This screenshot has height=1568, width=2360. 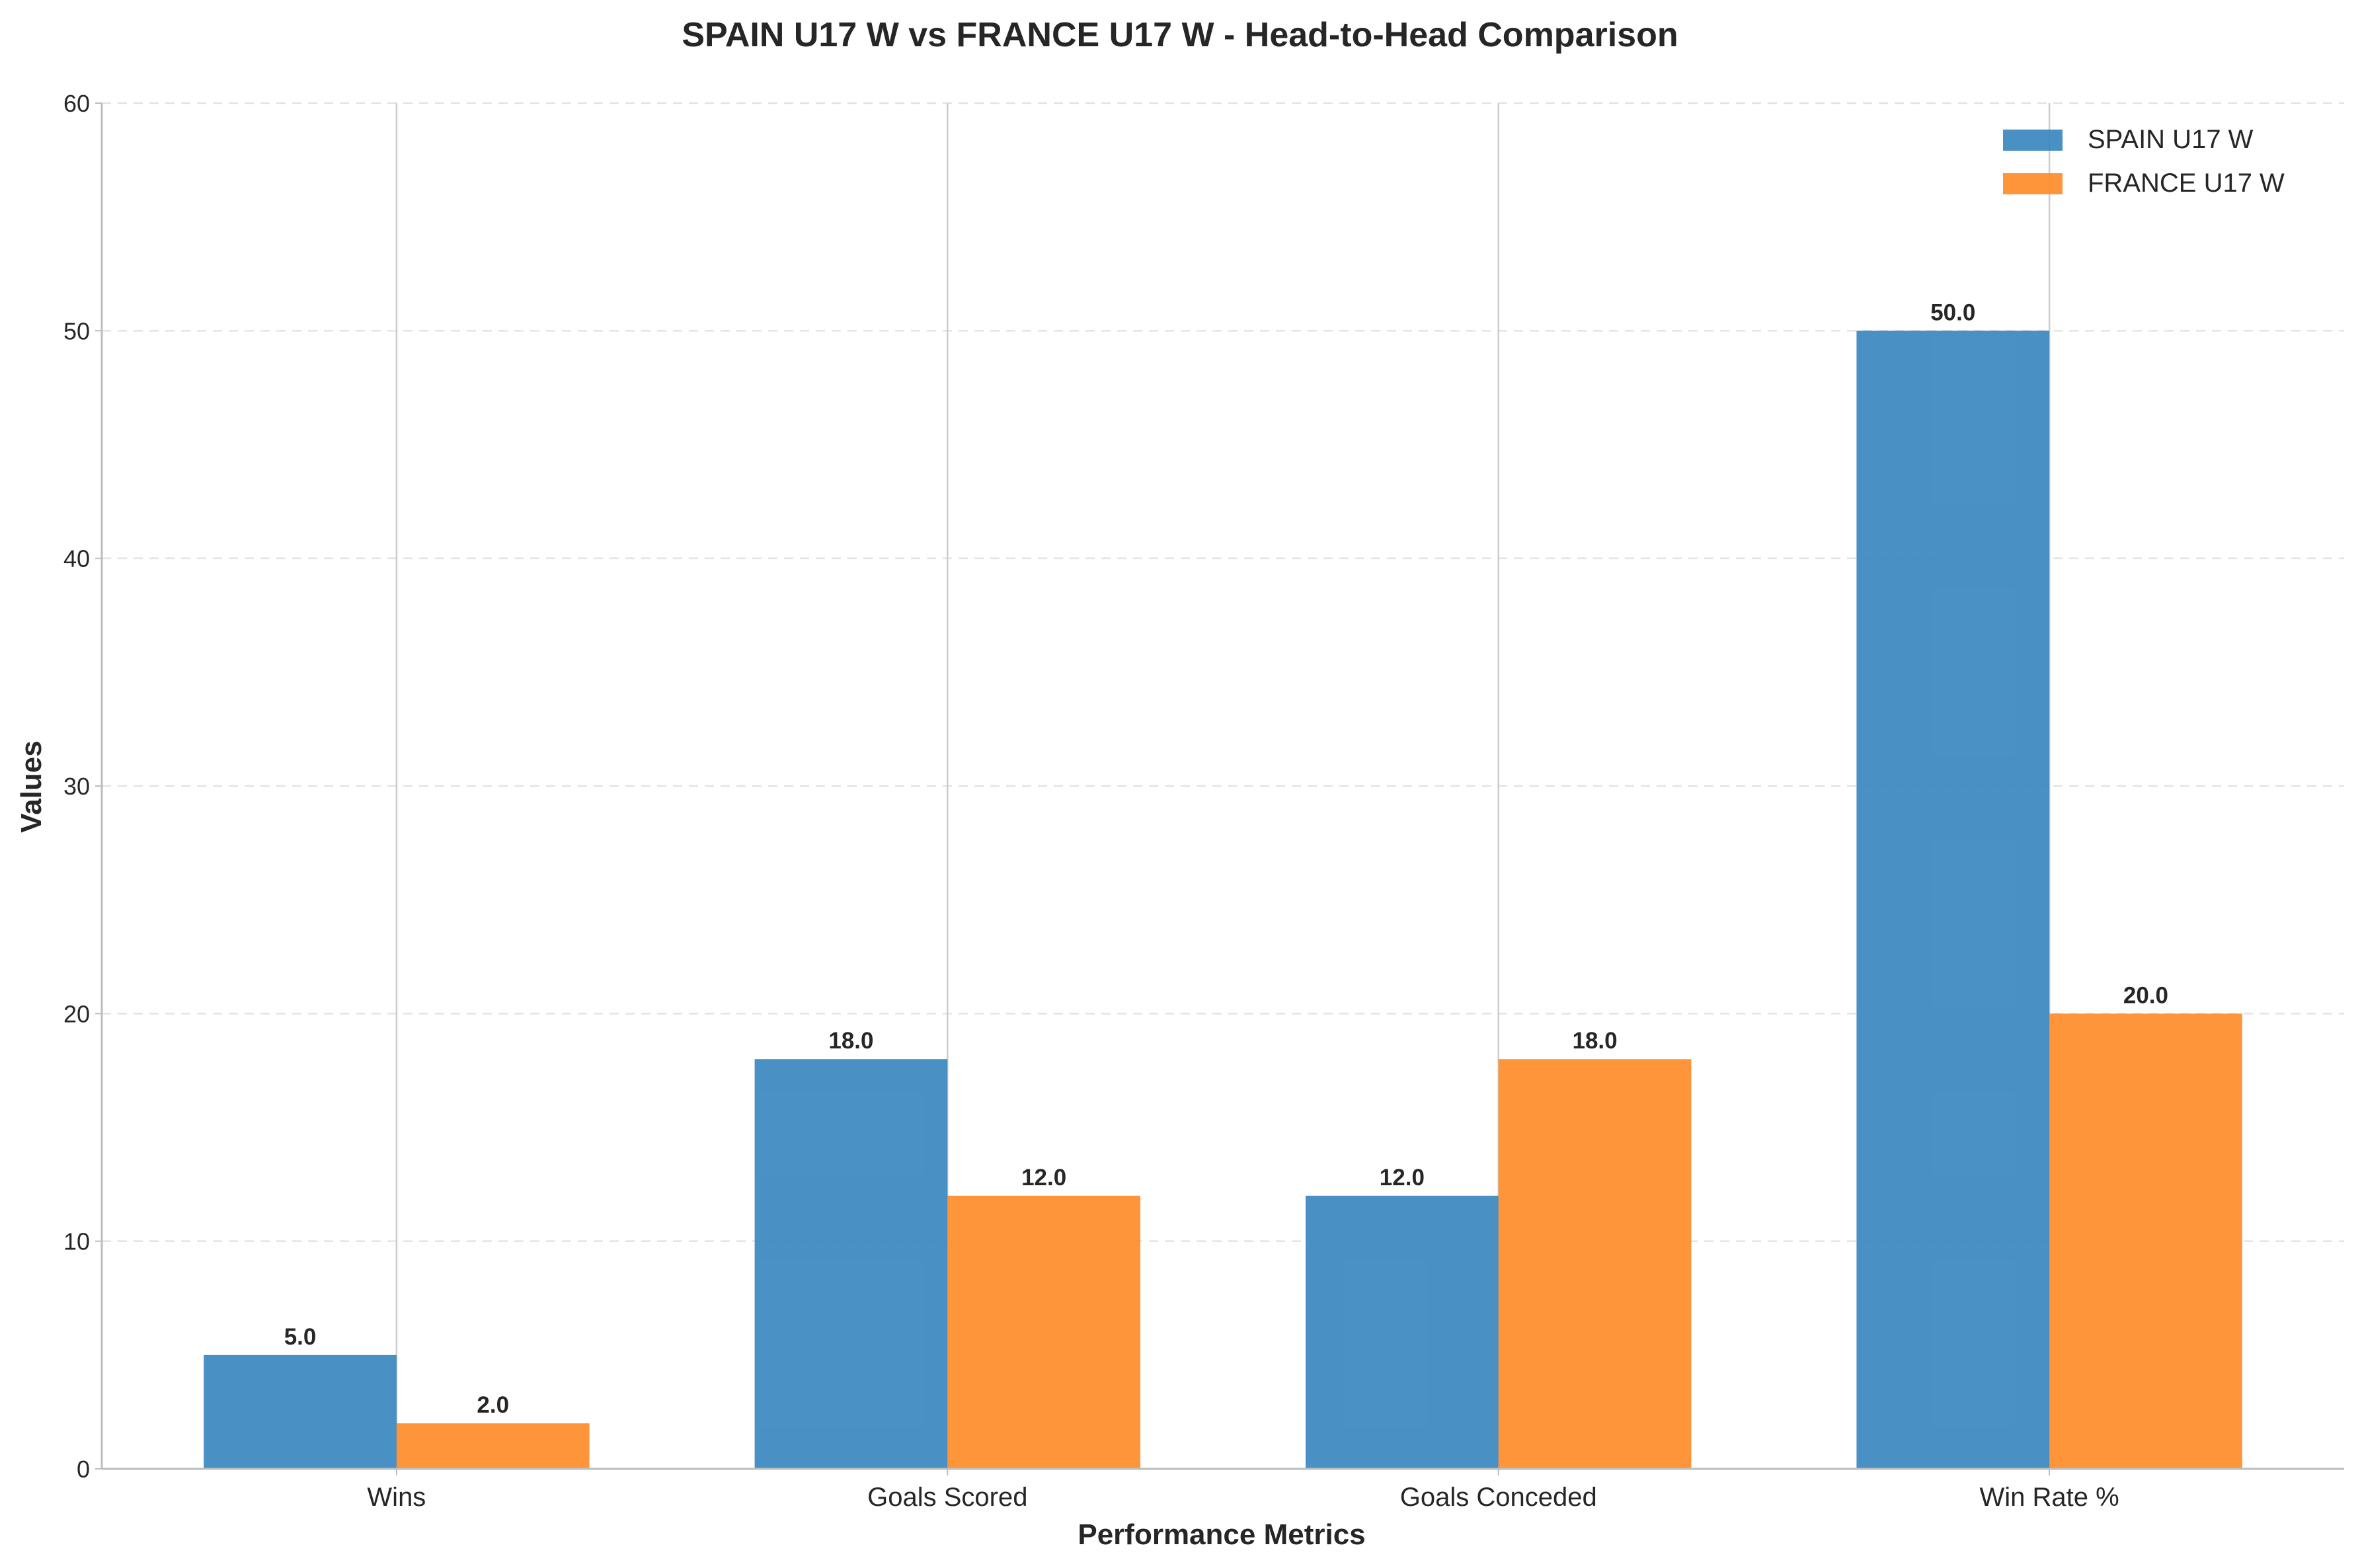 I want to click on x-tick-label: Win Rate %, so click(x=2049, y=1497).